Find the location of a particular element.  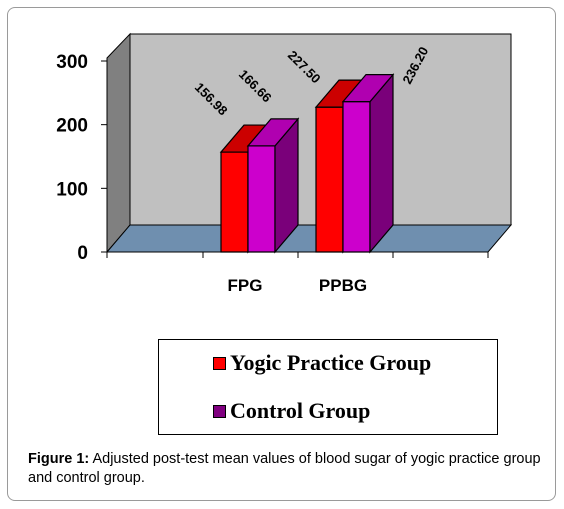

y-tick-label: 100 is located at coordinates (72, 189).